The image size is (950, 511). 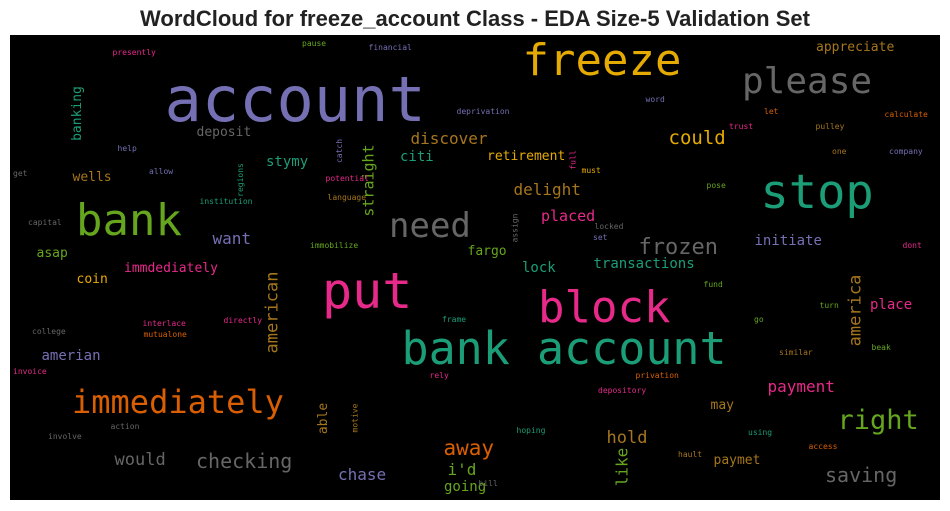 What do you see at coordinates (171, 268) in the screenshot?
I see `word-immdediately: immdediately` at bounding box center [171, 268].